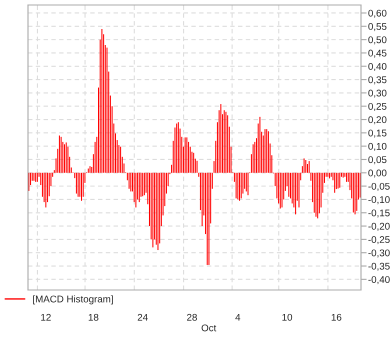 The height and width of the screenshot is (337, 390). What do you see at coordinates (237, 317) in the screenshot?
I see `x-tick-label: 4` at bounding box center [237, 317].